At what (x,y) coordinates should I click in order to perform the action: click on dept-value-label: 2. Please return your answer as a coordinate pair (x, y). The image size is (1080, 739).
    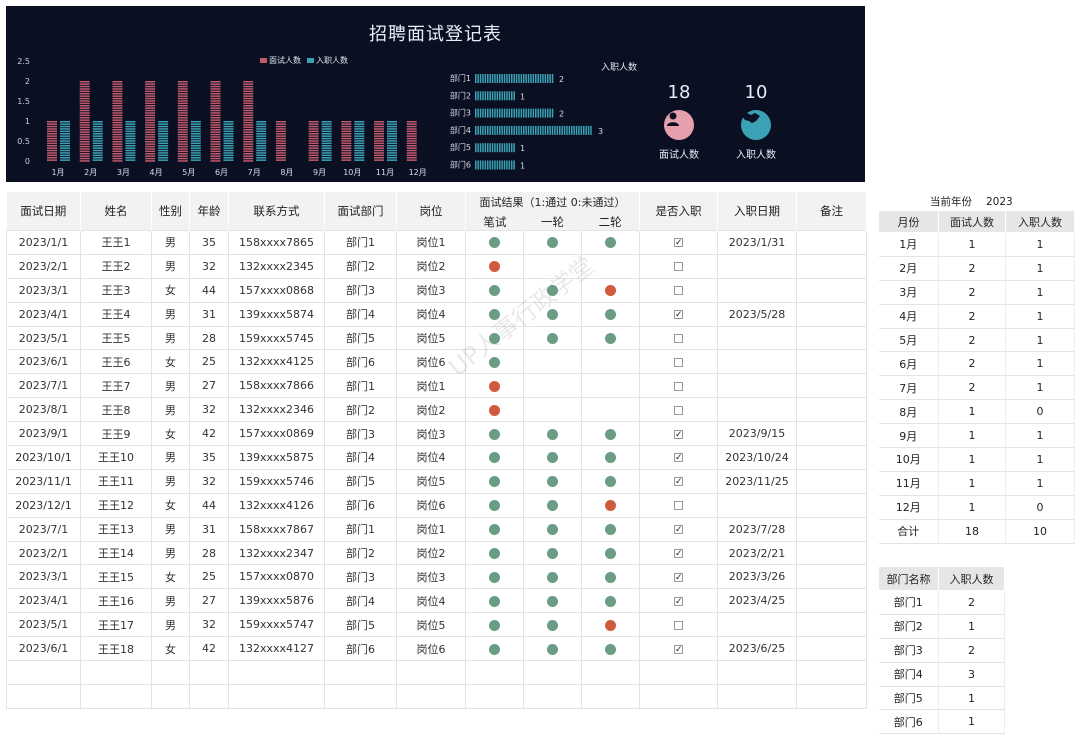
    Looking at the image, I should click on (561, 114).